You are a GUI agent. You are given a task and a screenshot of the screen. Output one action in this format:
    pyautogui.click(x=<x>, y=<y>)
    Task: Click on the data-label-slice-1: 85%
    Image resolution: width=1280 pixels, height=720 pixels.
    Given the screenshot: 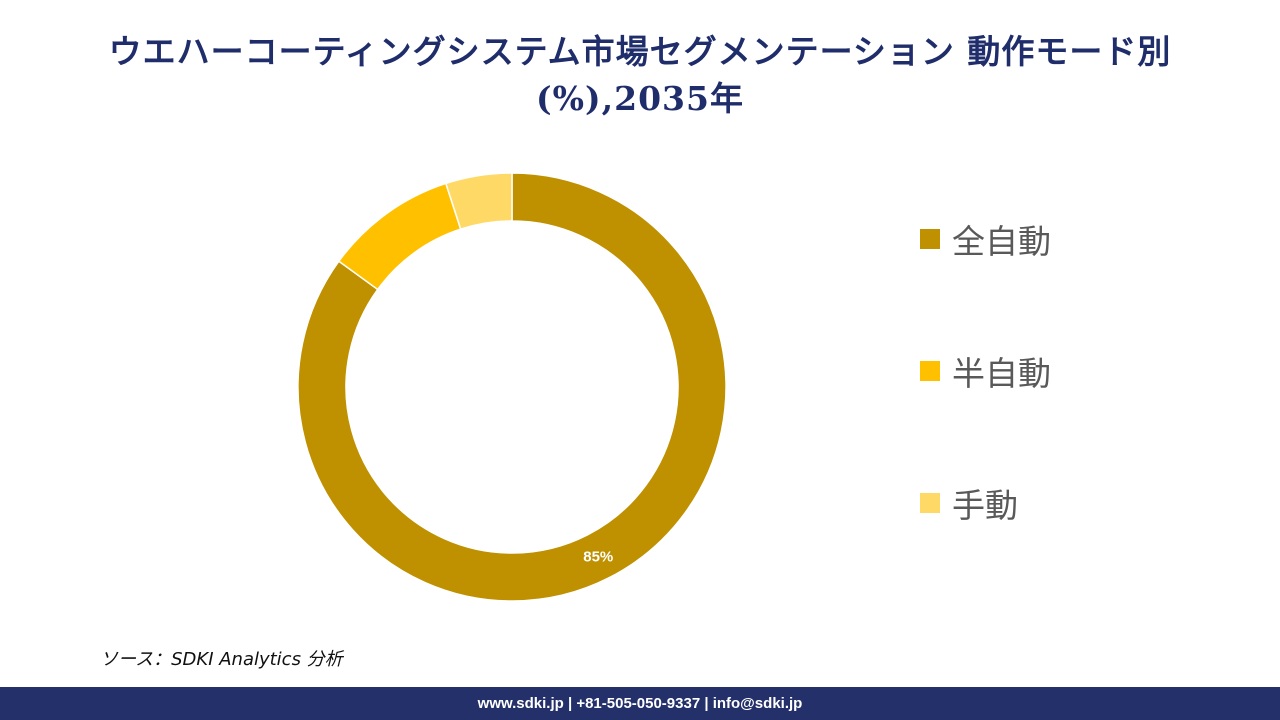 What is the action you would take?
    pyautogui.click(x=598, y=556)
    